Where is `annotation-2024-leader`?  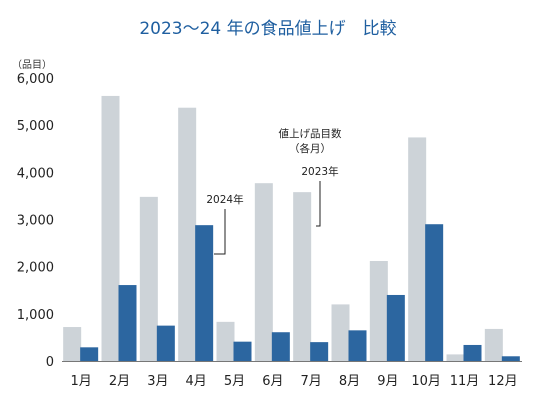 annotation-2024-leader is located at coordinates (220, 232).